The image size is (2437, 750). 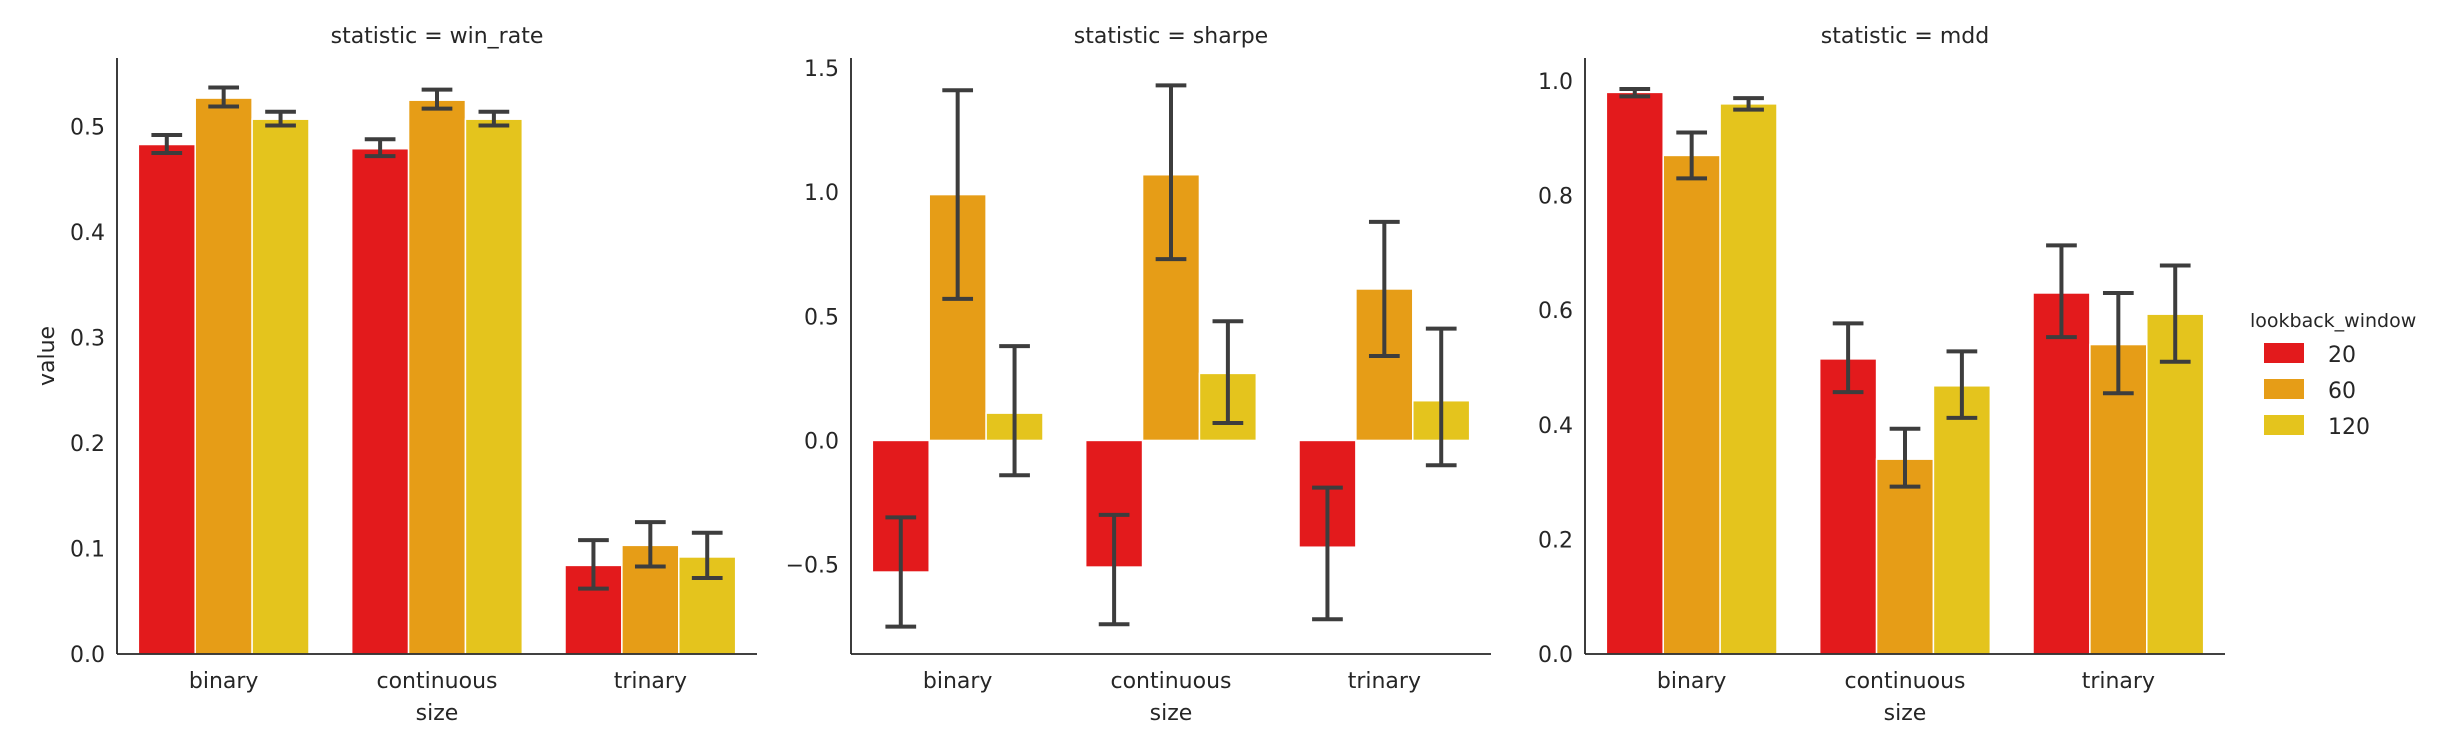 I want to click on y-axis-title: value, so click(x=47, y=356).